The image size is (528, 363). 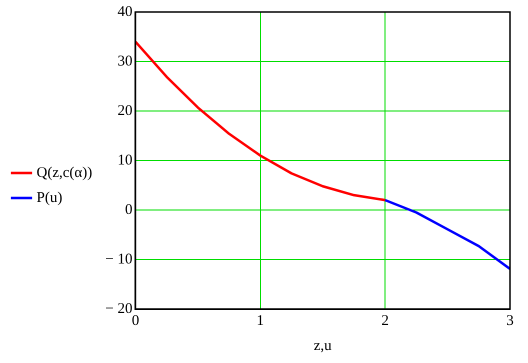 I want to click on legend-label: Q(z,c(α)), so click(x=64, y=172).